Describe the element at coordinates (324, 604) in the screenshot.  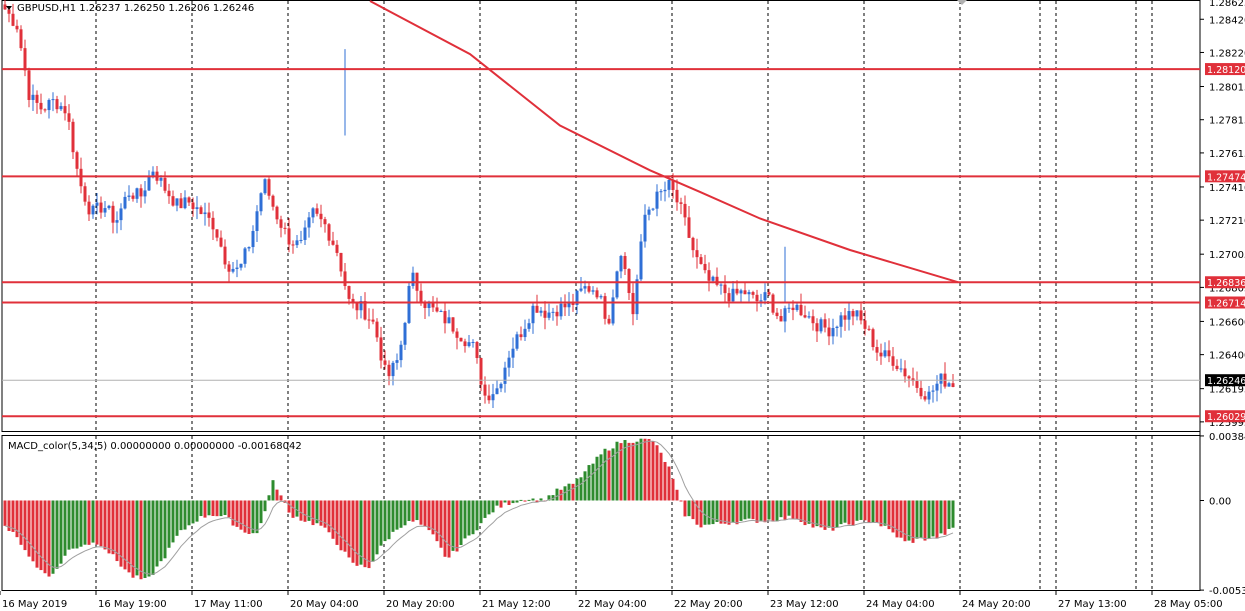
I see `time-label: 20 May 04:00` at that location.